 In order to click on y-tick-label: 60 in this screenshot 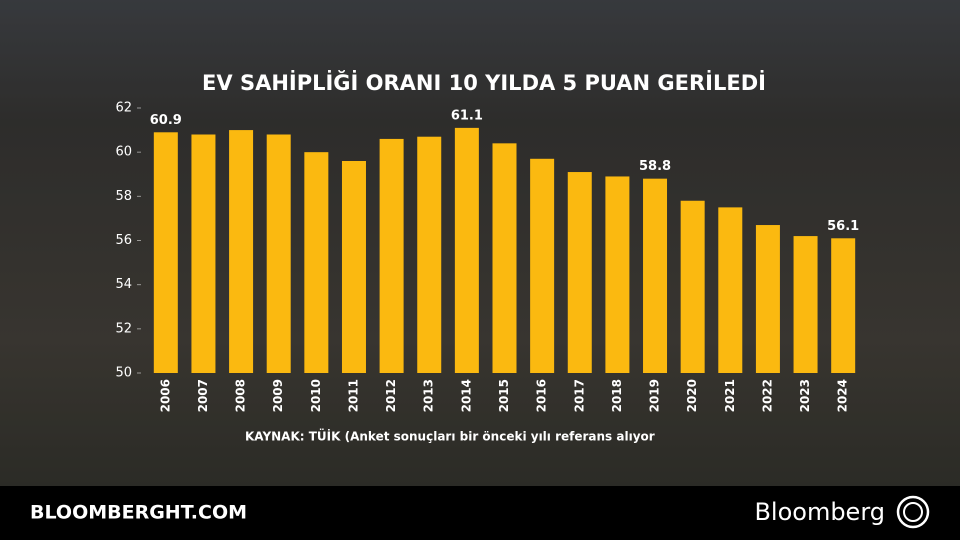, I will do `click(123, 152)`.